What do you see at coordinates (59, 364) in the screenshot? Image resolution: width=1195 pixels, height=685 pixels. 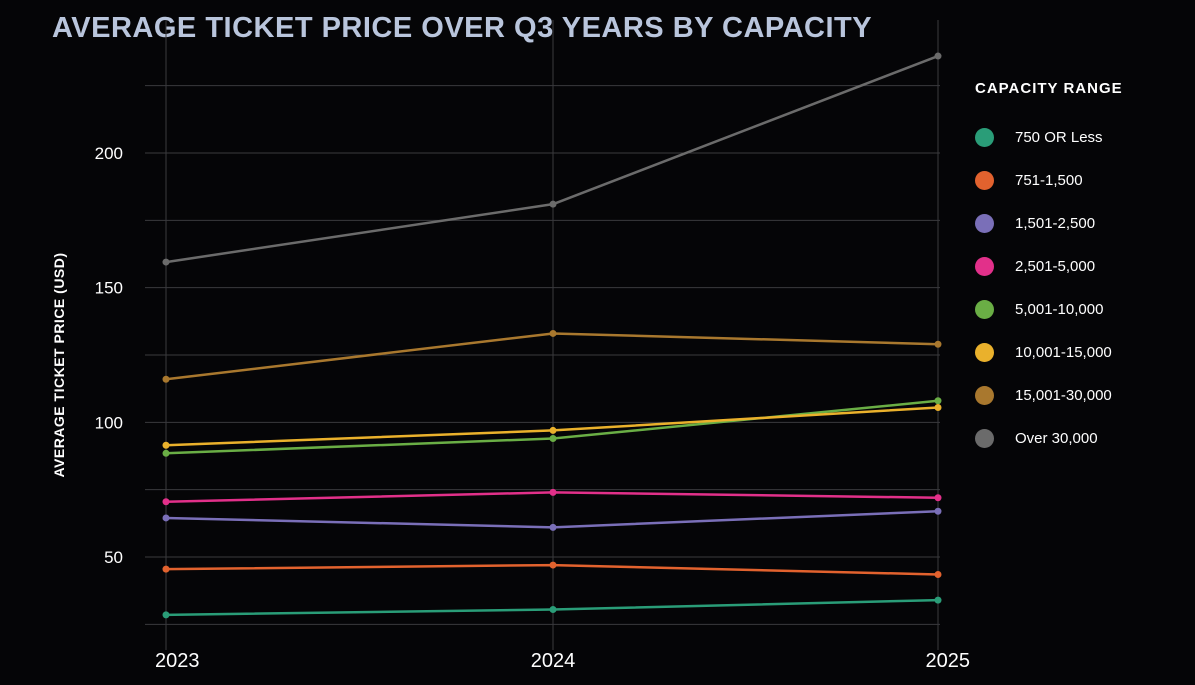 I see `y-axis-label: AVERAGE TICKET PRICE (USD)` at bounding box center [59, 364].